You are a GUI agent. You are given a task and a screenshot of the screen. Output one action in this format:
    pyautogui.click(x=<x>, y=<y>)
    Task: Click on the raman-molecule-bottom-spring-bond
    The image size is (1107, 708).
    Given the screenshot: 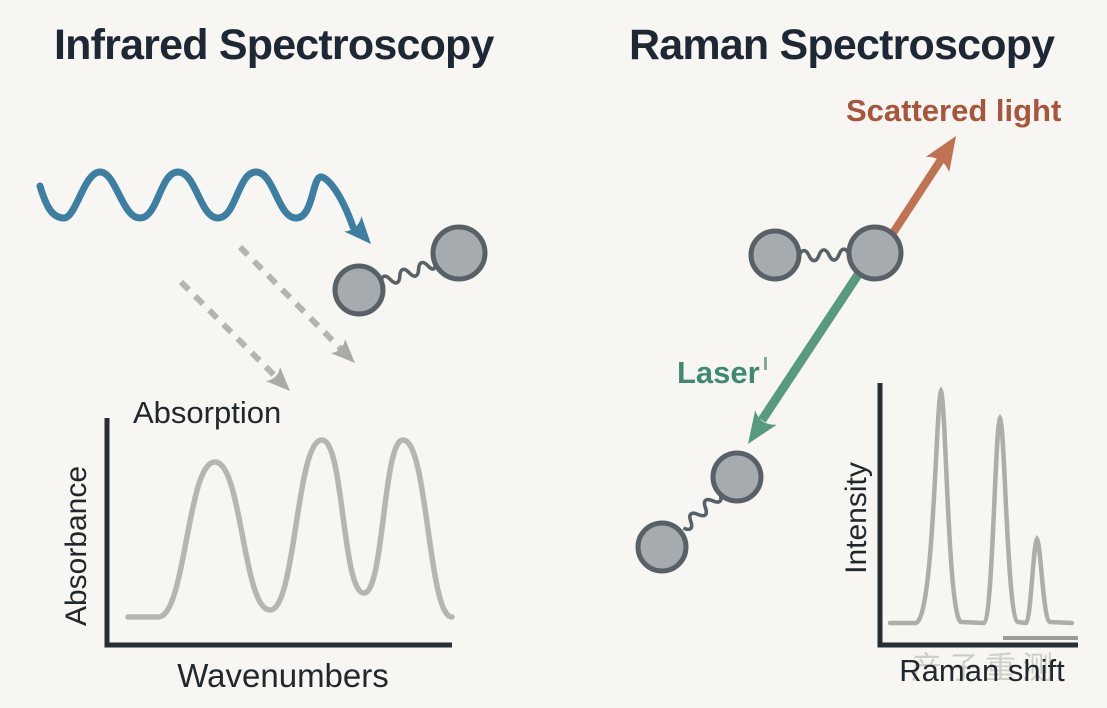 What is the action you would take?
    pyautogui.click(x=702, y=512)
    